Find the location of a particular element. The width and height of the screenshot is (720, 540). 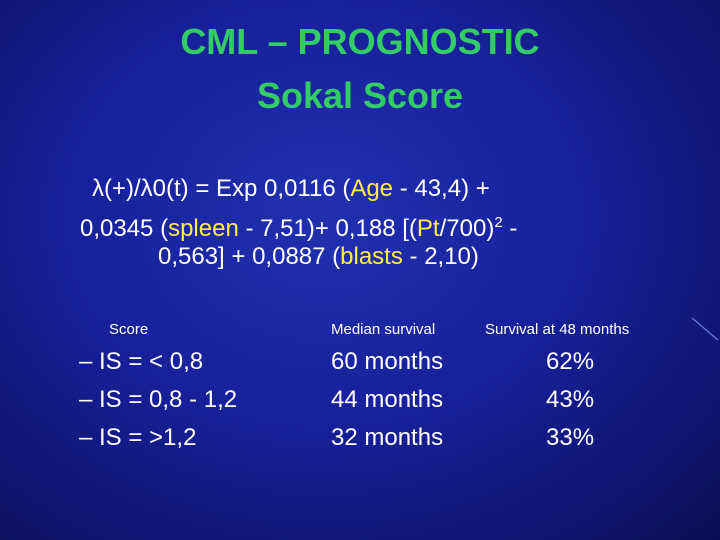

formula-text: /700) is located at coordinates (467, 228).